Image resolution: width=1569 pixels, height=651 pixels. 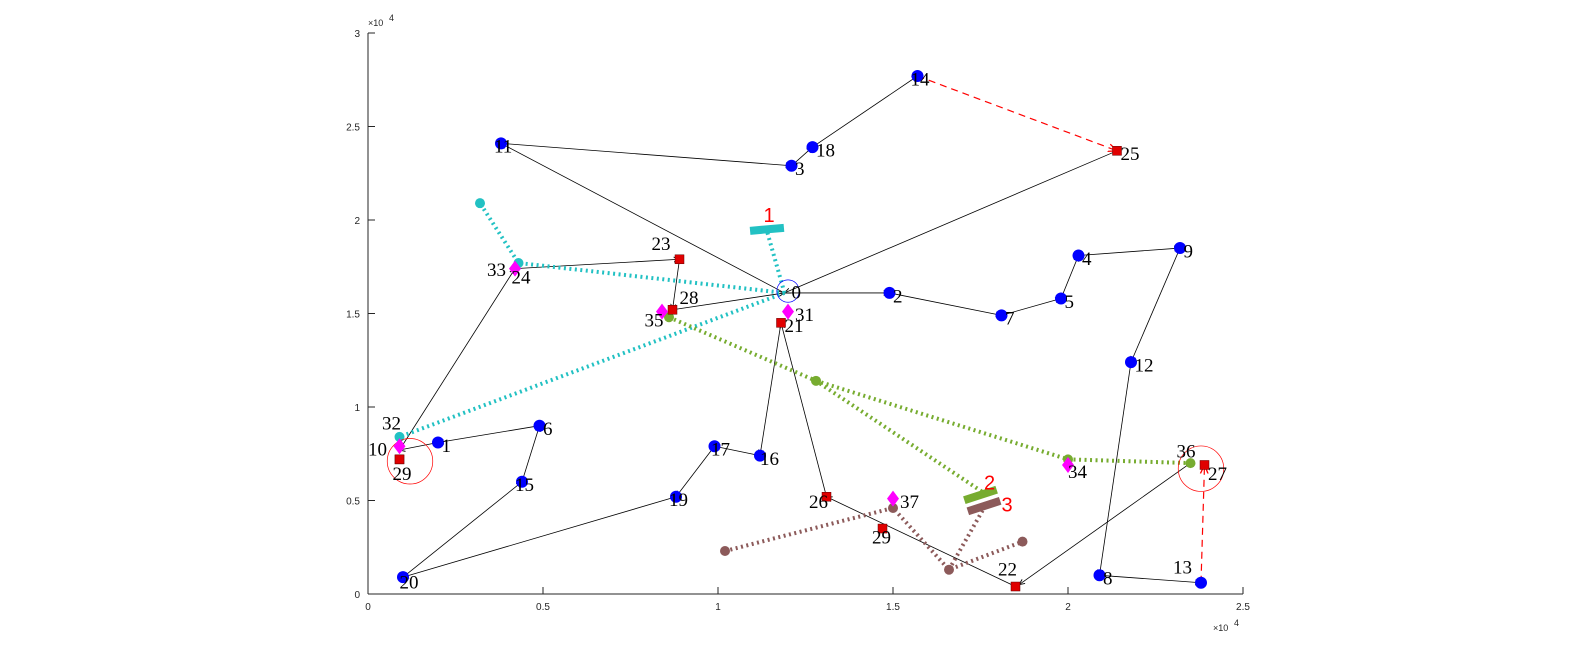 What do you see at coordinates (1003, 422) in the screenshot?
I see `drone-path-green` at bounding box center [1003, 422].